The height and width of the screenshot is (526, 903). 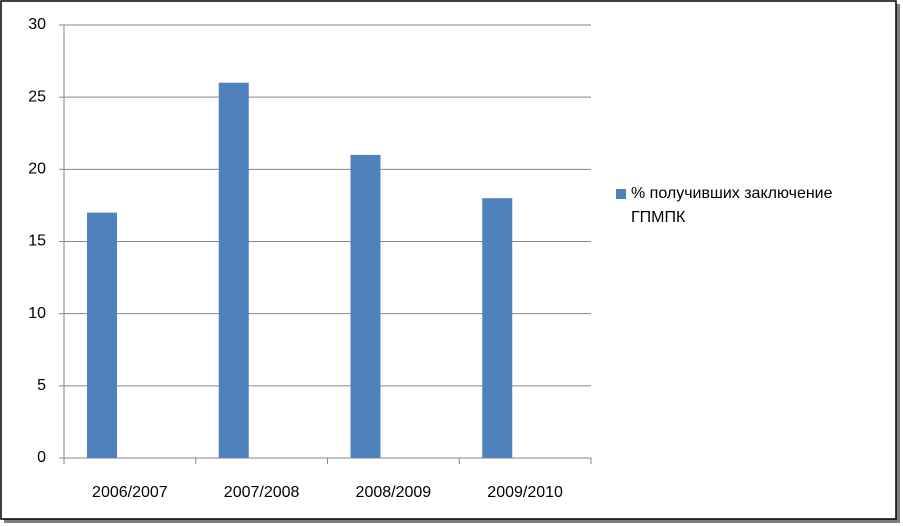 I want to click on legend: % получивших заключение ГПМПК, so click(x=751, y=206).